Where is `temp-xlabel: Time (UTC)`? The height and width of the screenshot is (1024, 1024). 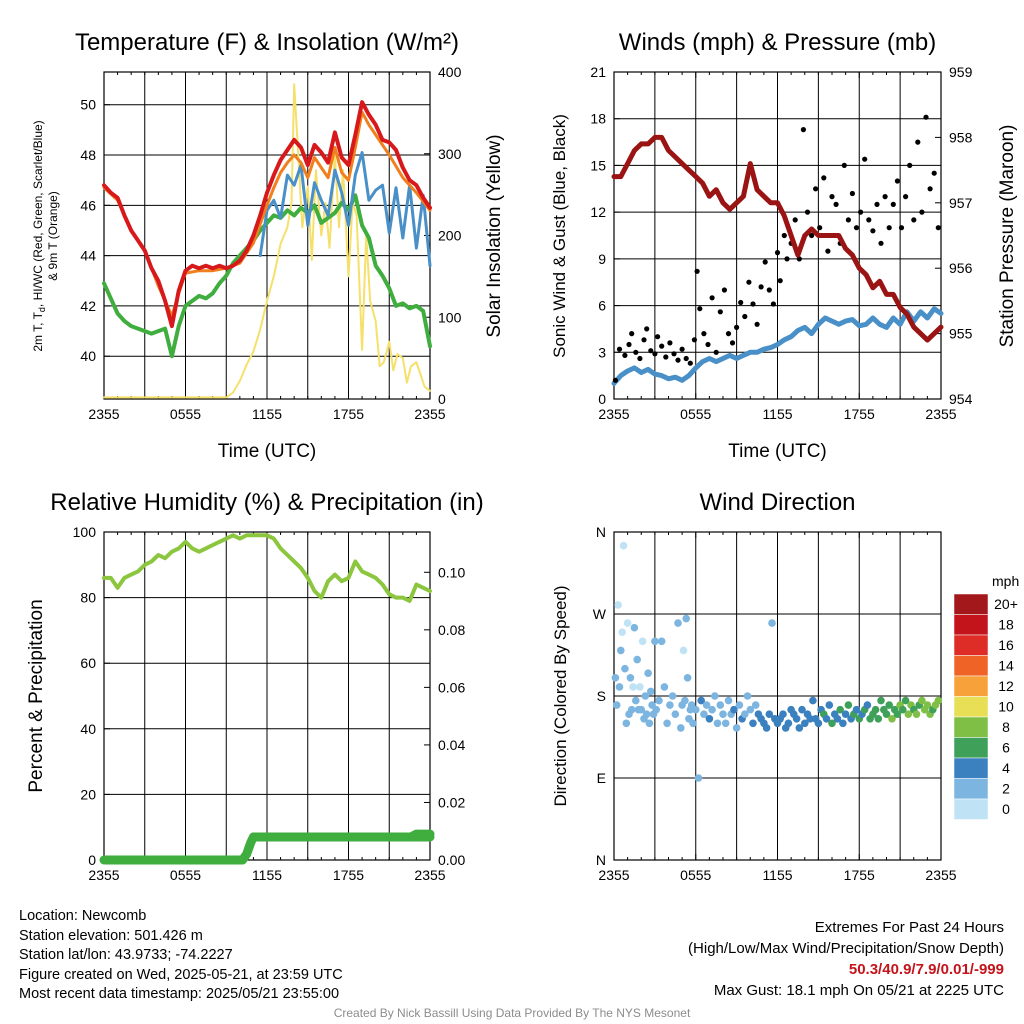
temp-xlabel: Time (UTC) is located at coordinates (267, 451).